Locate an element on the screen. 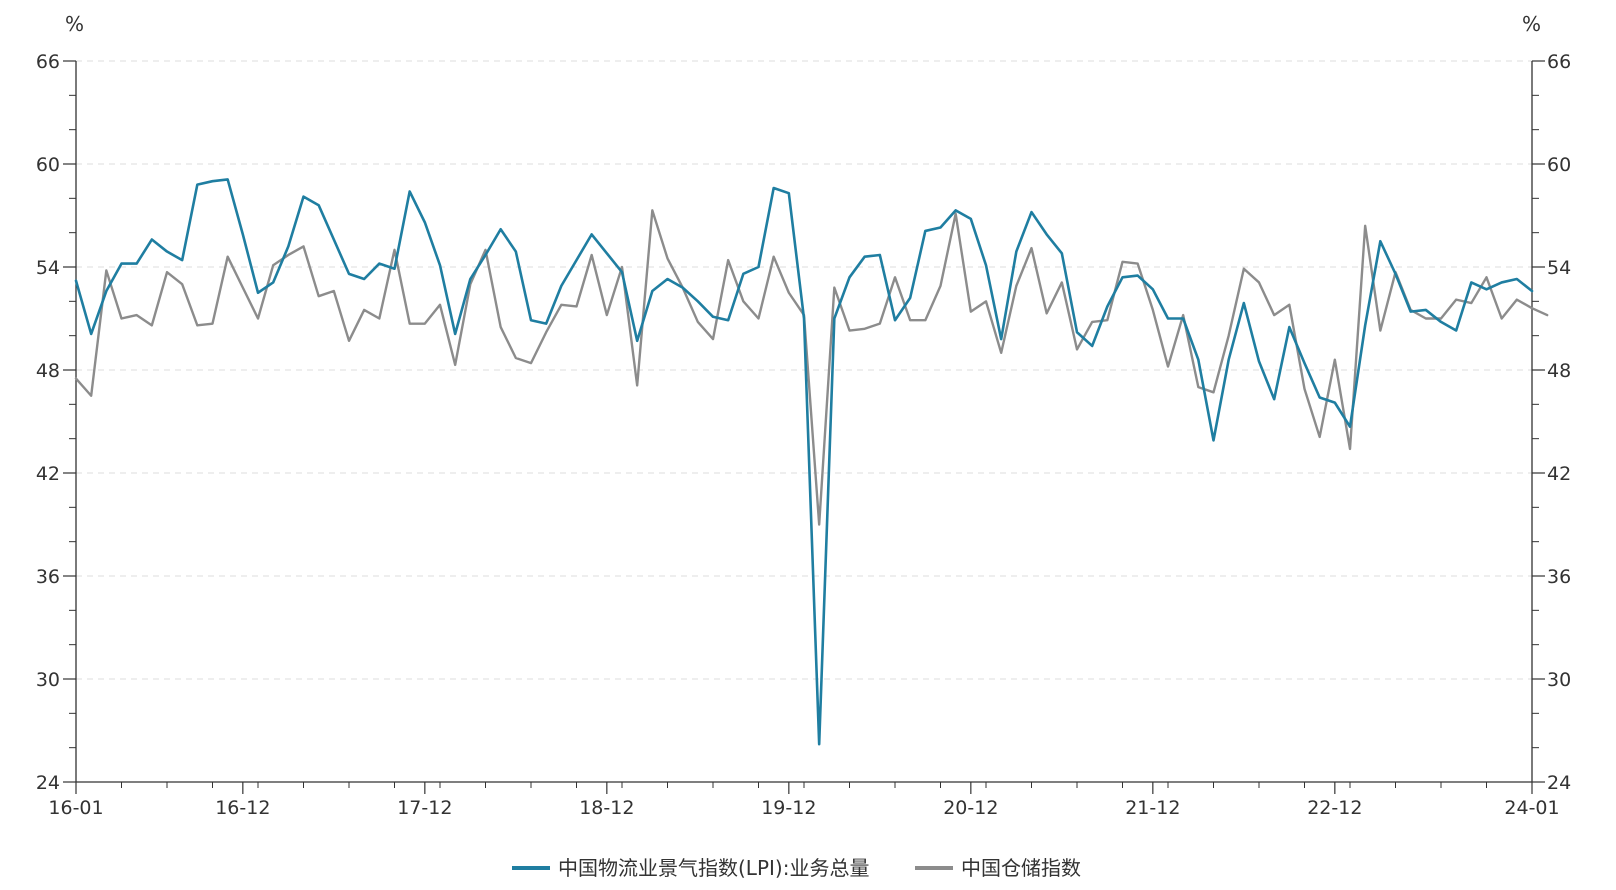 This screenshot has height=890, width=1616. legend: 中国物流业景气指数(LPI):业务总量 中国仓储指数 is located at coordinates (796, 868).